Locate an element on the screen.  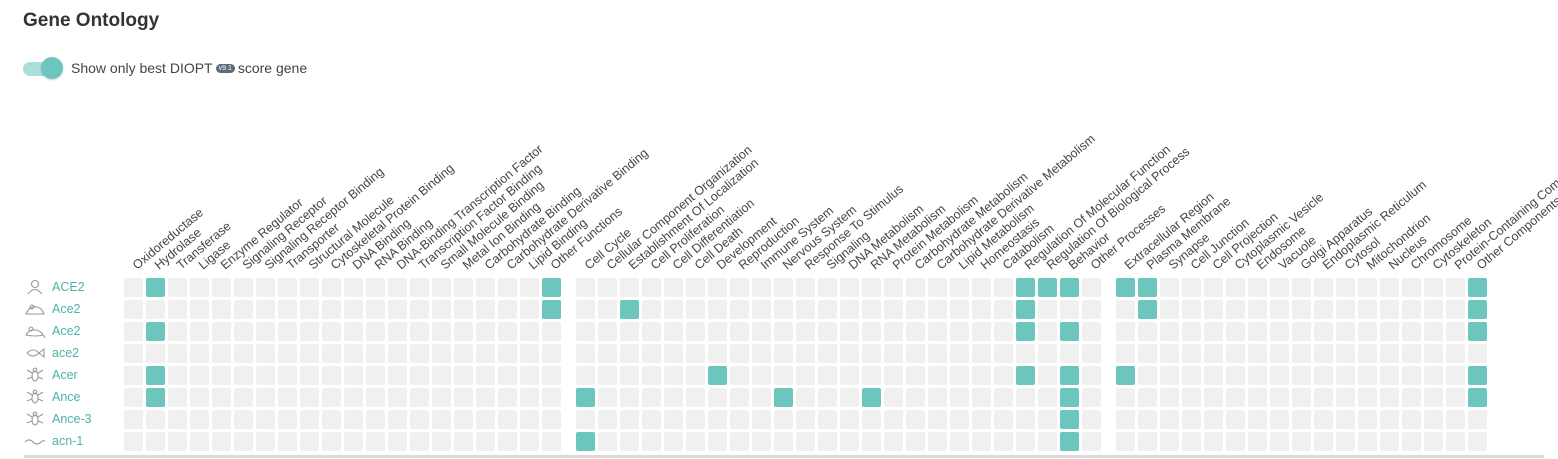
gene-row-label: ace2 is located at coordinates (51, 353).